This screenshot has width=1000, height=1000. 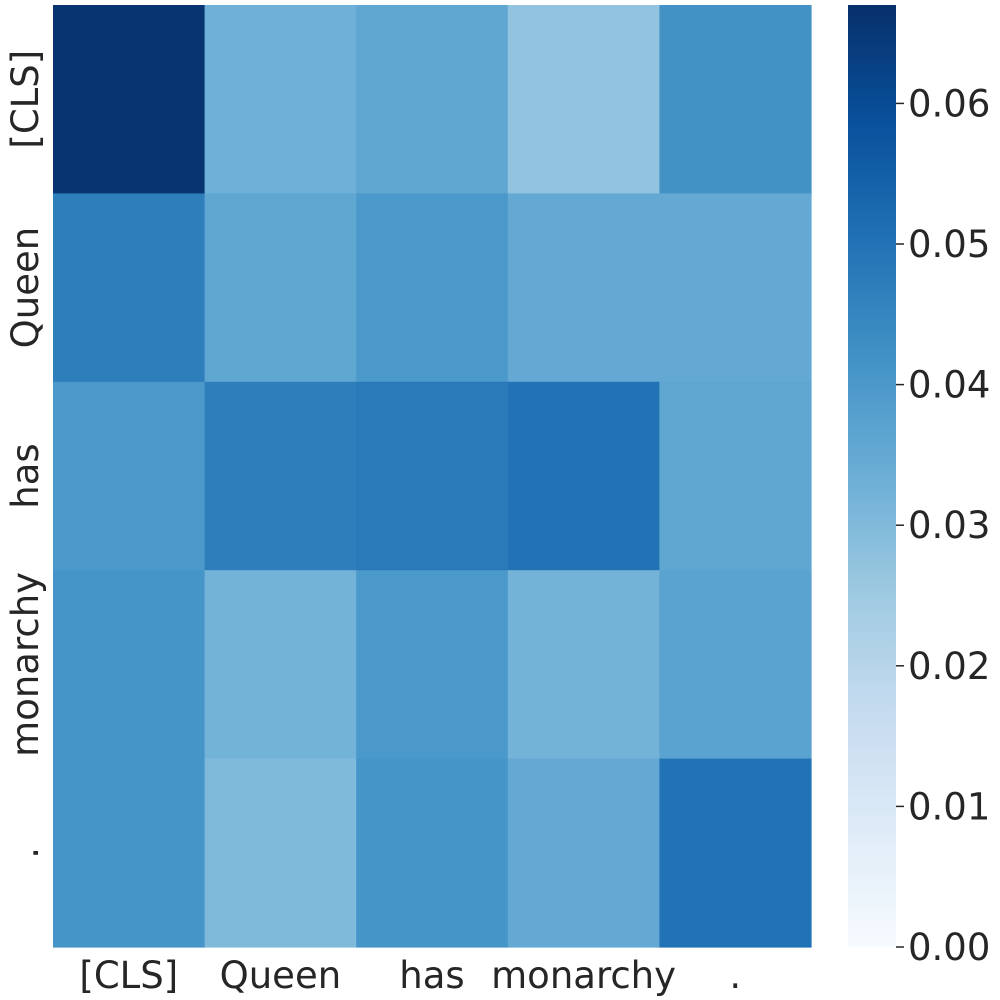 I want to click on x-tick-label: has, so click(x=431, y=975).